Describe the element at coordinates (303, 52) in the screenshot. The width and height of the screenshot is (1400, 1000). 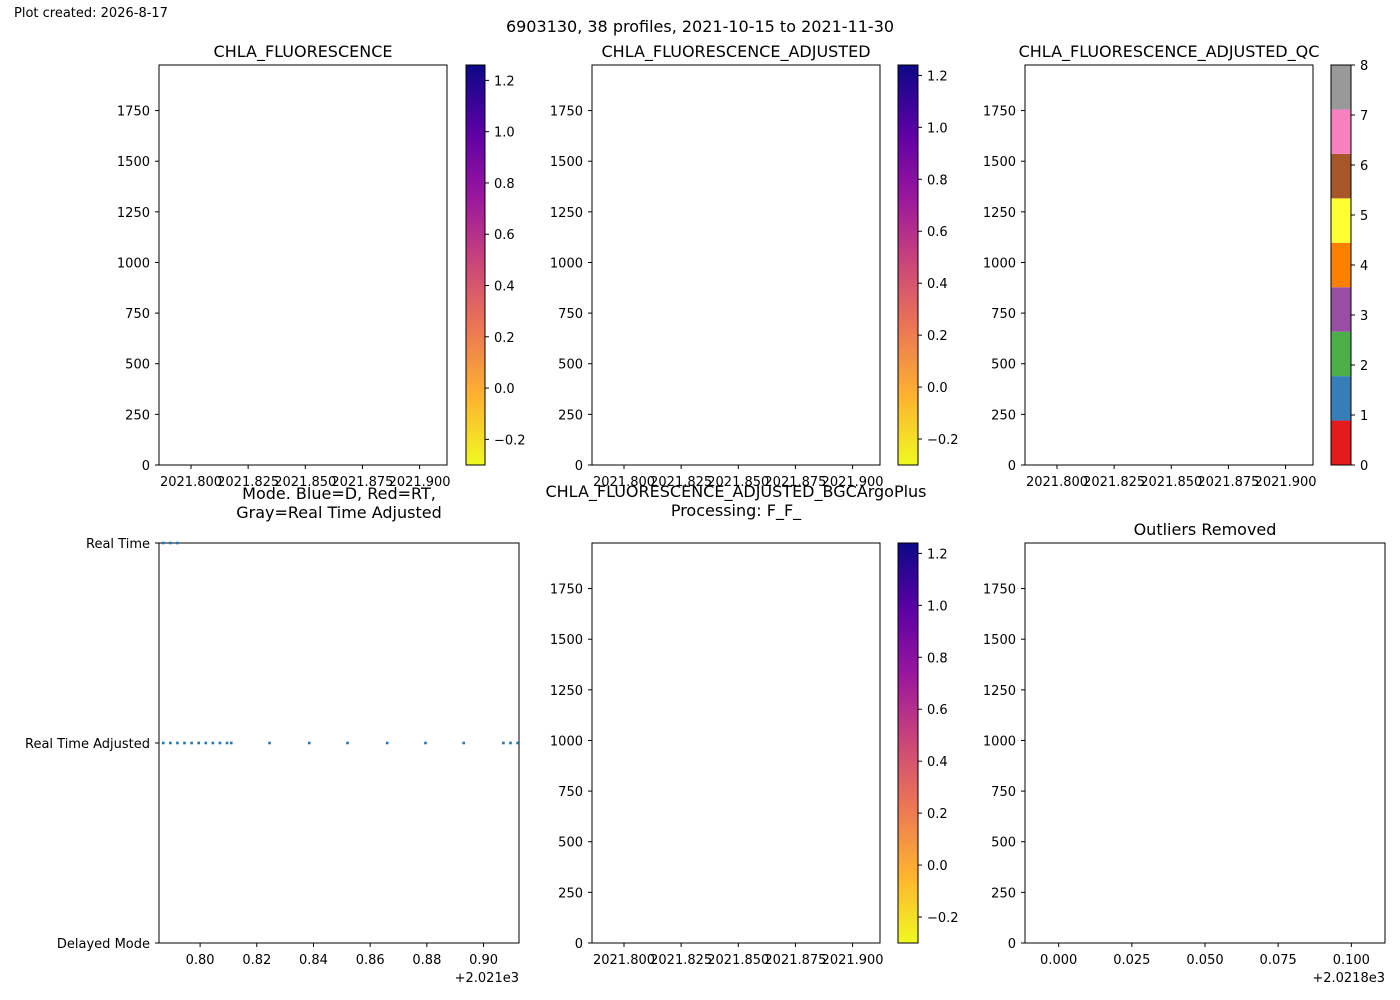
I see `panel-title: CHLA_FLUORESCENCE` at that location.